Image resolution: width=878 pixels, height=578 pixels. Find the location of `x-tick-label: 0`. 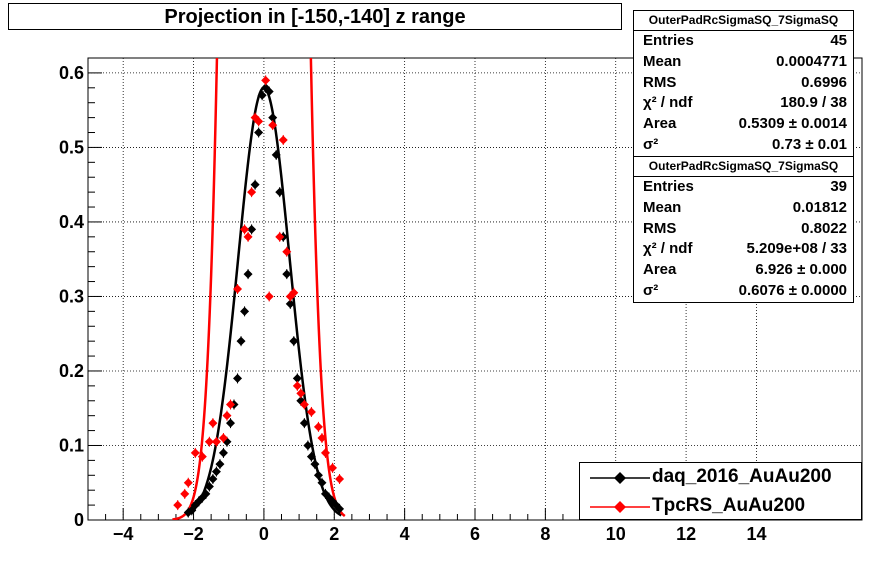

x-tick-label: 0 is located at coordinates (264, 534).